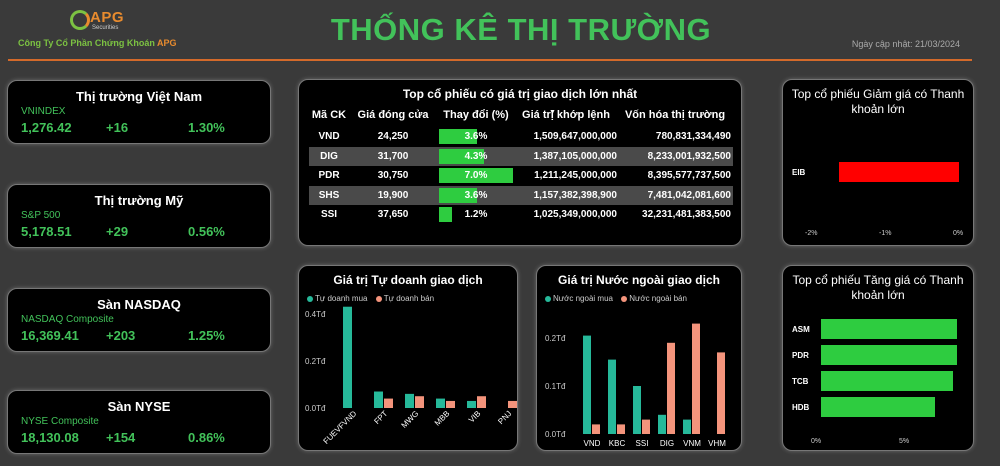 Image resolution: width=1000 pixels, height=466 pixels. I want to click on x-axis-category-label: DIG, so click(667, 443).